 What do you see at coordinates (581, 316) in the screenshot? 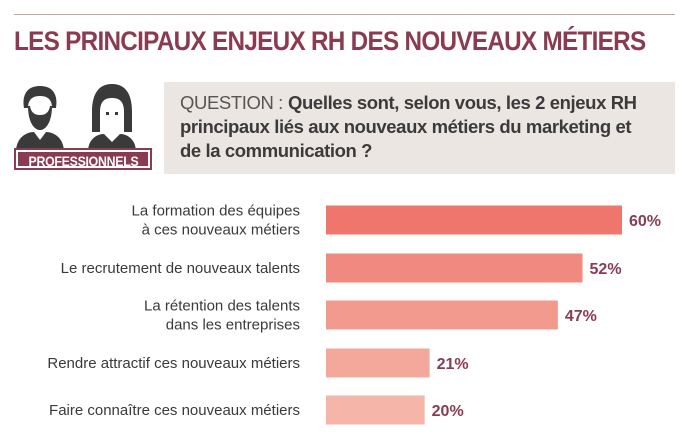
I see `value-label-3: 47%` at bounding box center [581, 316].